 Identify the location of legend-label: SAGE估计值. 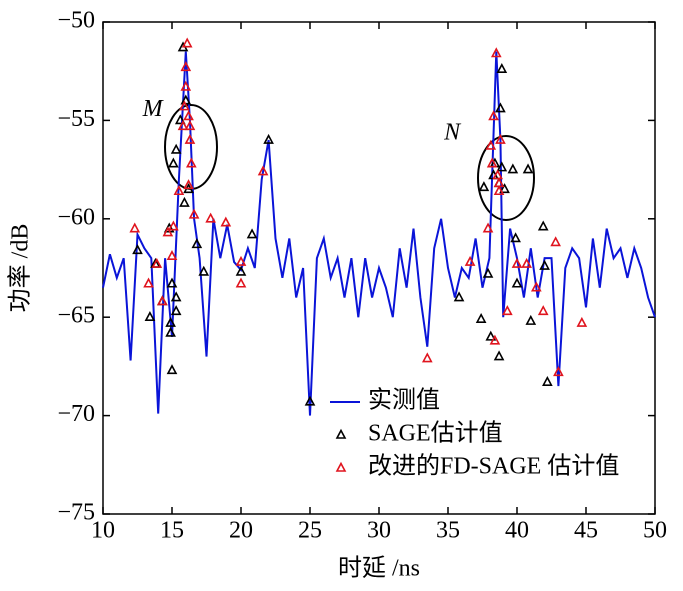
(435, 433).